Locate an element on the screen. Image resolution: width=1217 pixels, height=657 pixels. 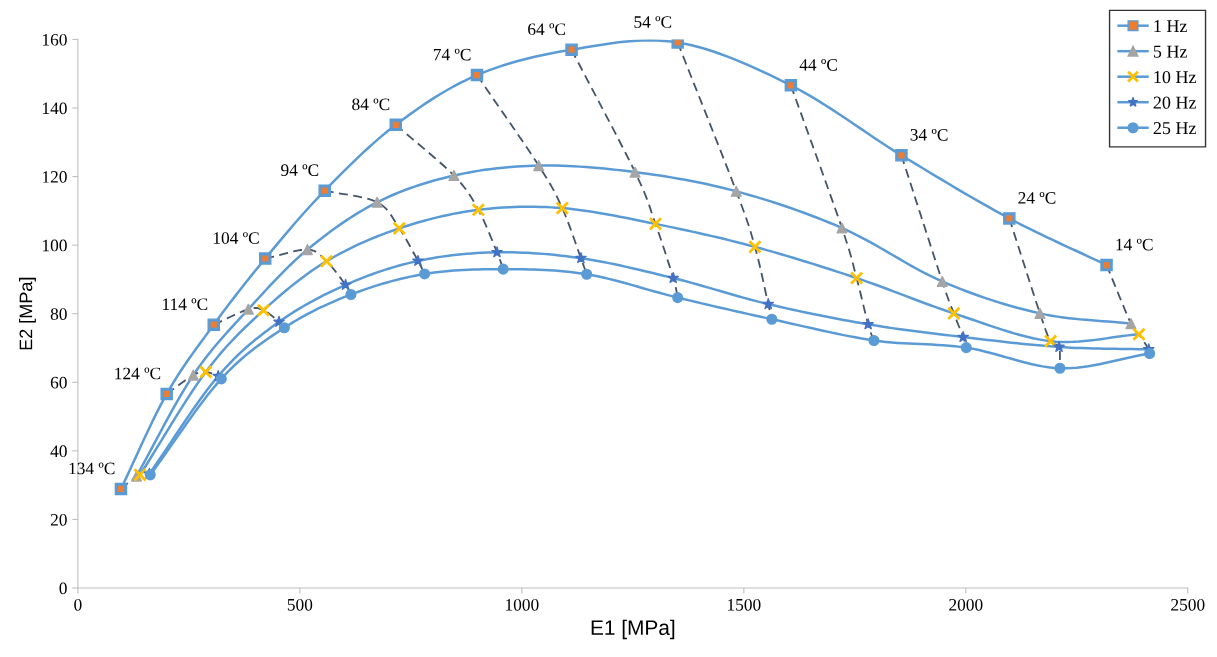
y-tick-label: 160 is located at coordinates (54, 39).